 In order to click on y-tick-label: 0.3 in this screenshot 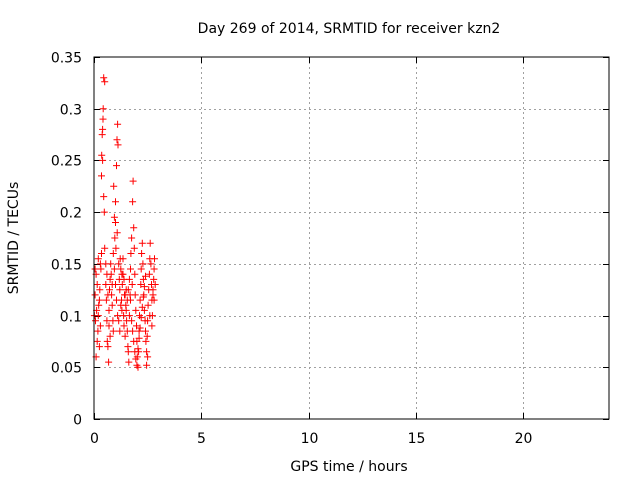, I will do `click(71, 111)`.